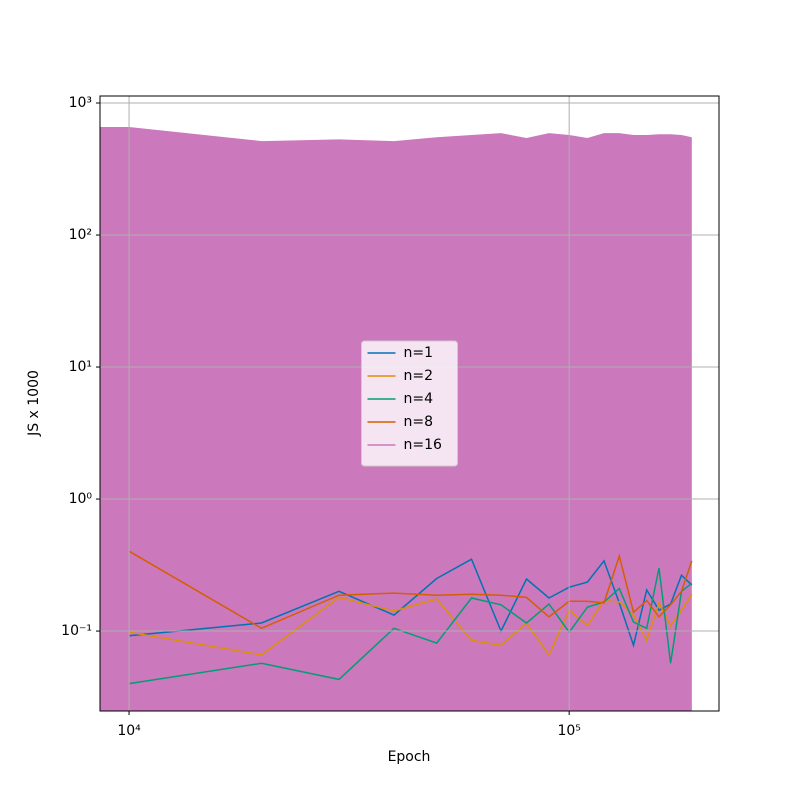 This screenshot has height=800, width=800. What do you see at coordinates (81, 499) in the screenshot?
I see `y-tick-label: 10⁰` at bounding box center [81, 499].